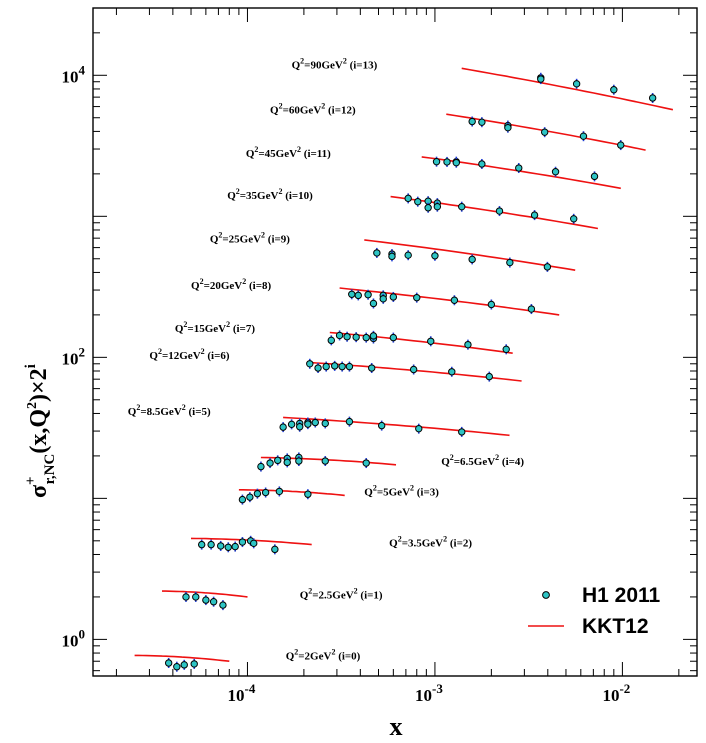  What do you see at coordinates (74, 356) in the screenshot?
I see `y-tick-label: 10²` at bounding box center [74, 356].